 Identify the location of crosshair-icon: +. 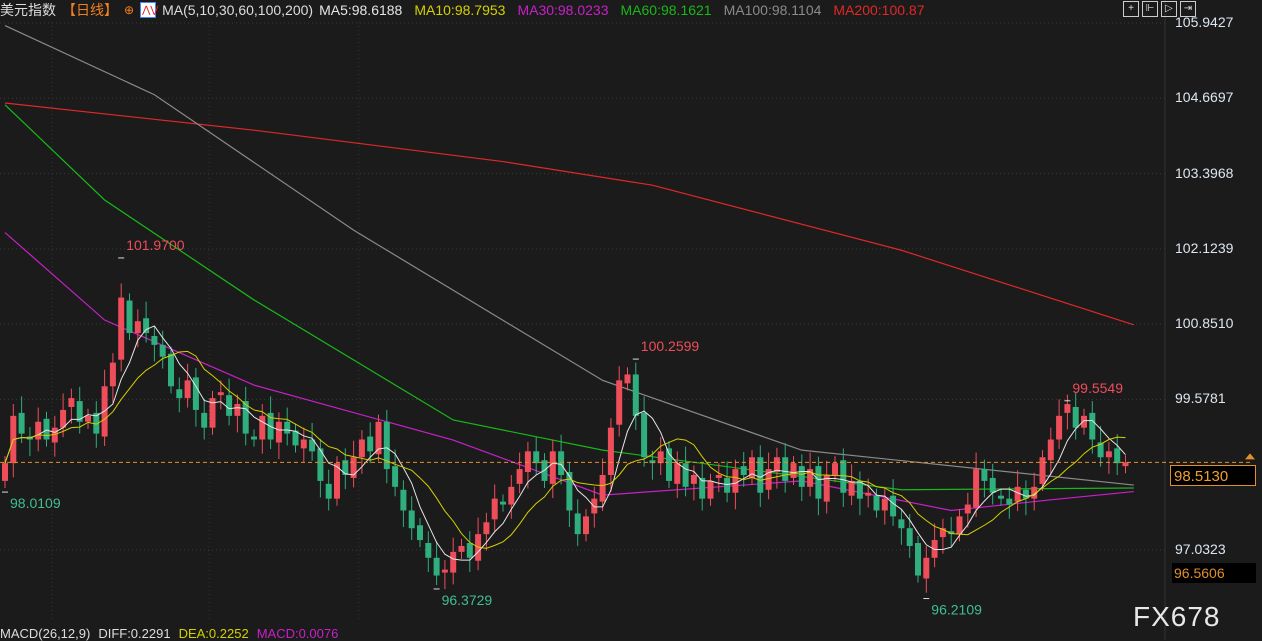
(1131, 9).